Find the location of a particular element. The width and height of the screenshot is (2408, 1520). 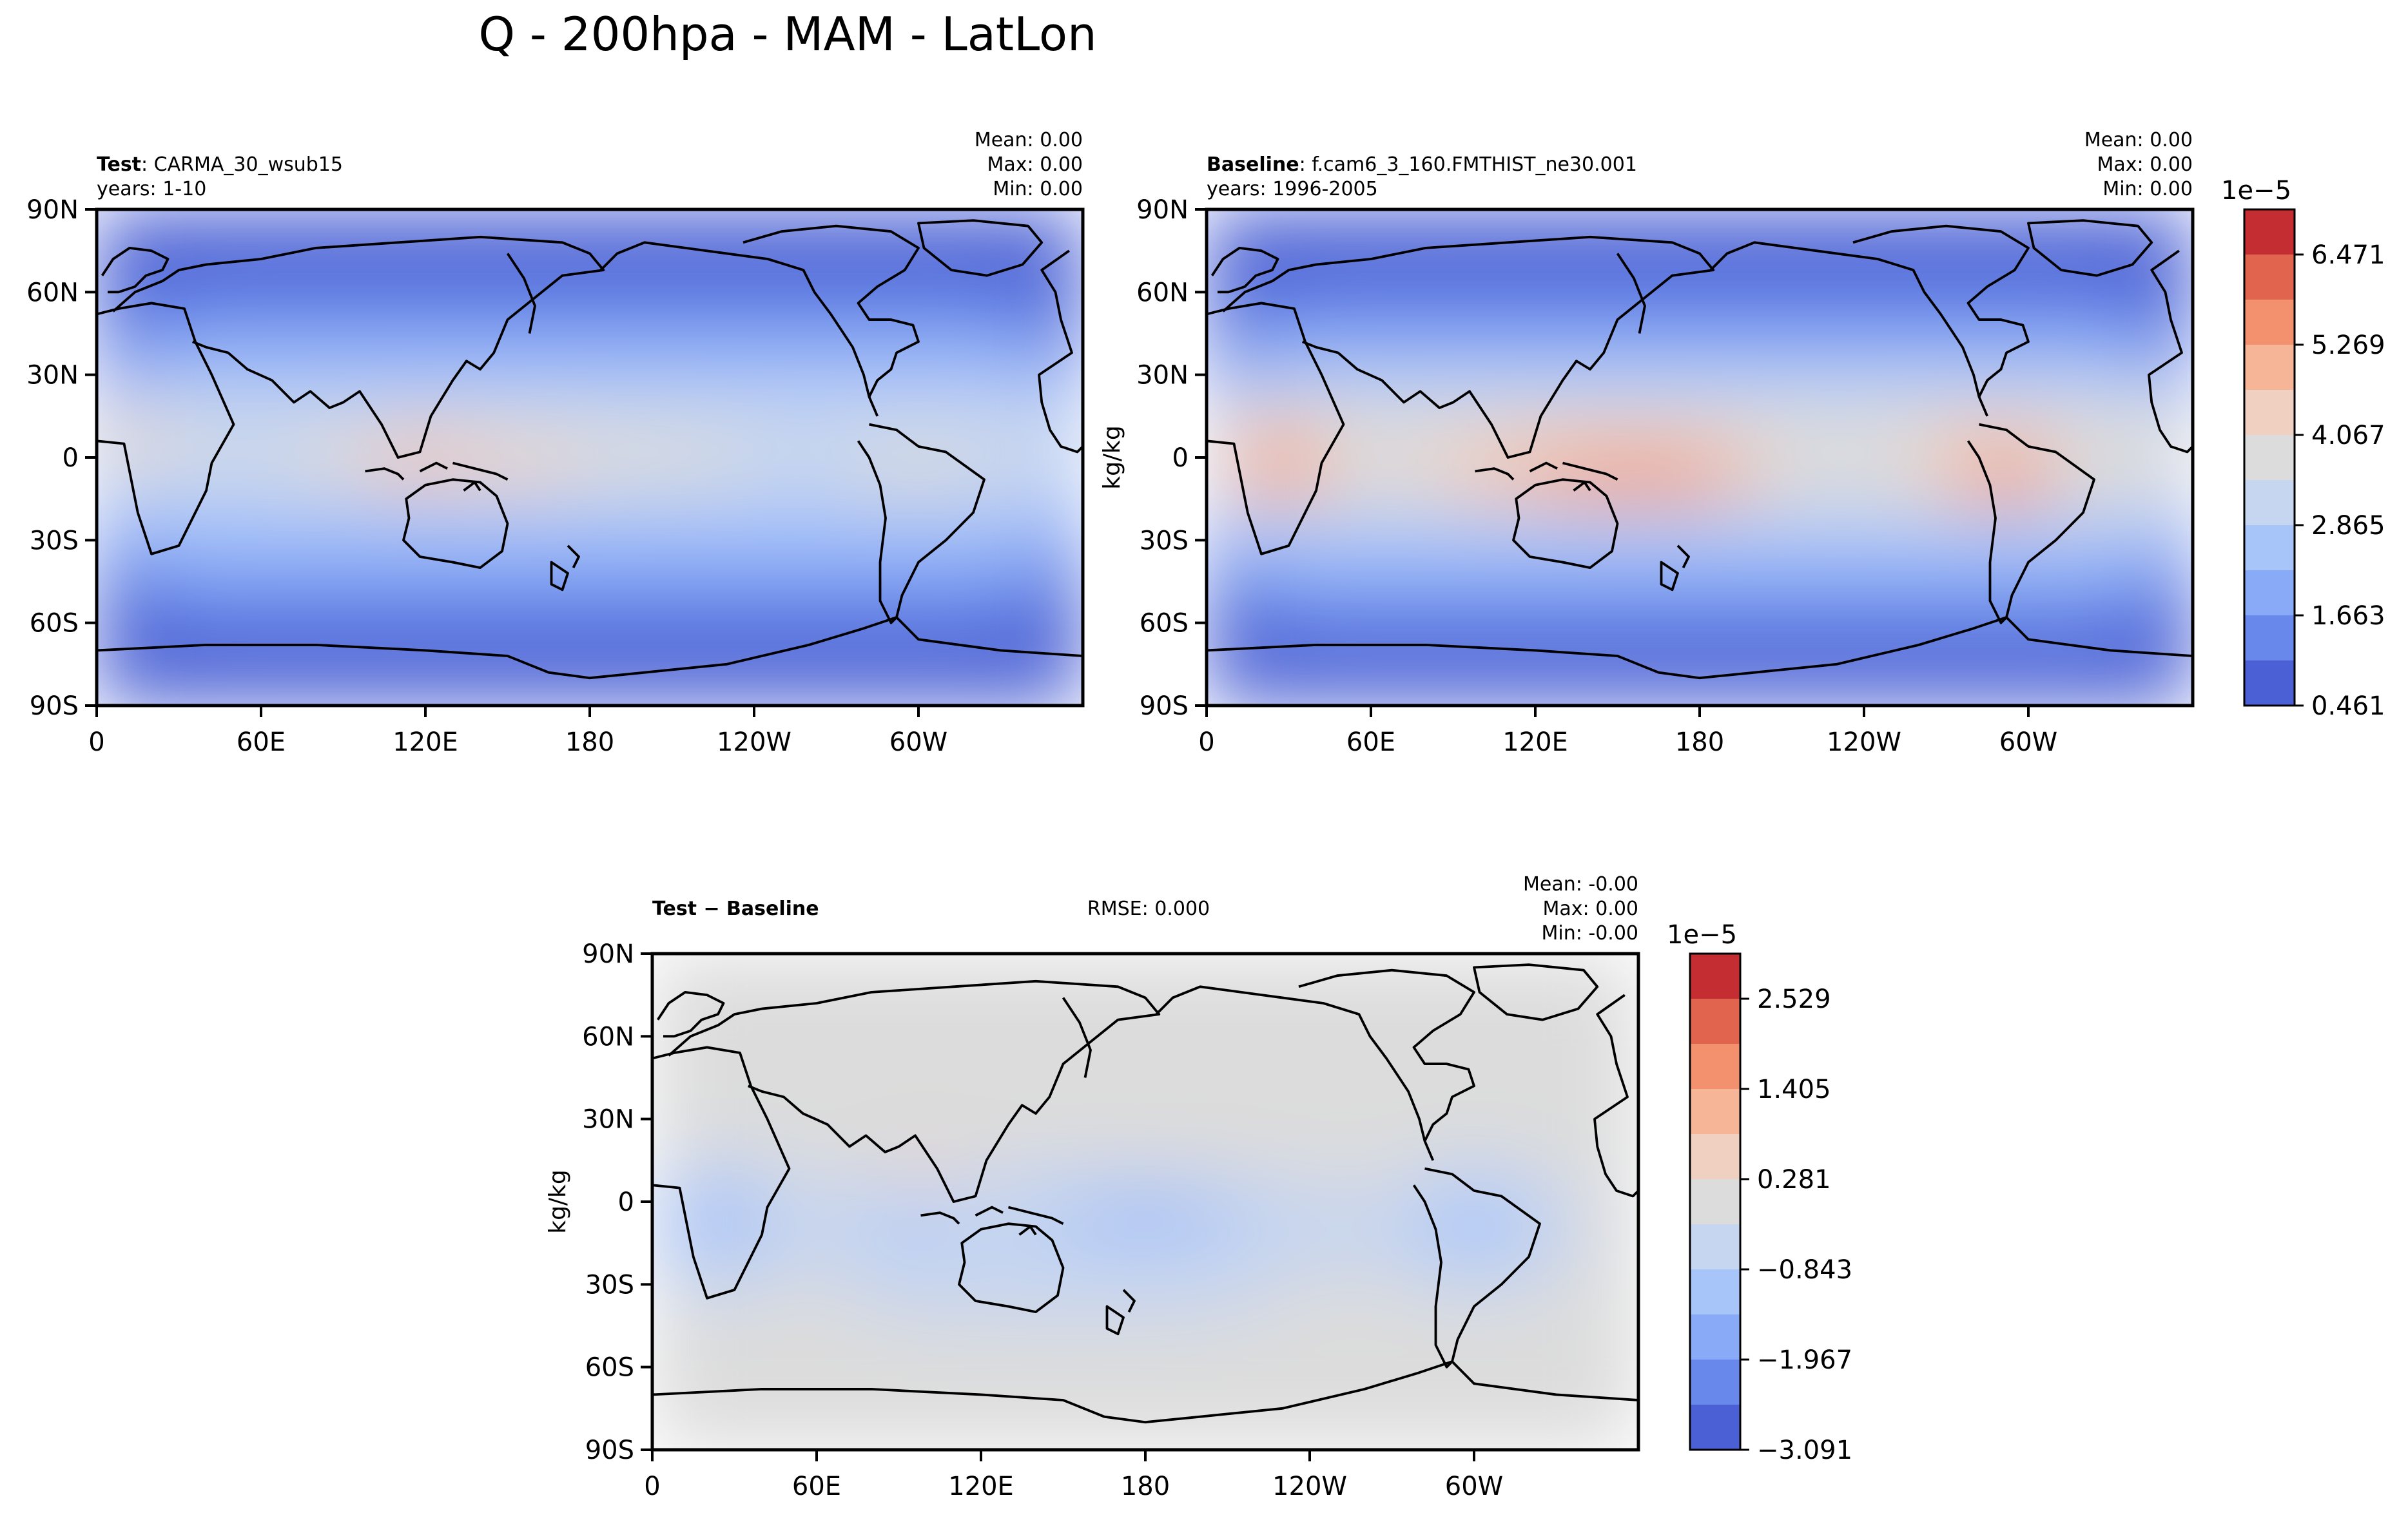

test-xtick-label: 60W is located at coordinates (918, 742).